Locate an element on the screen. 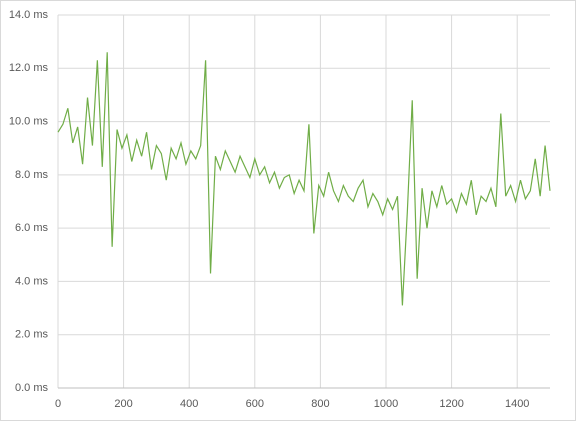  y-tick-label: 12.0 ms is located at coordinates (29, 68).